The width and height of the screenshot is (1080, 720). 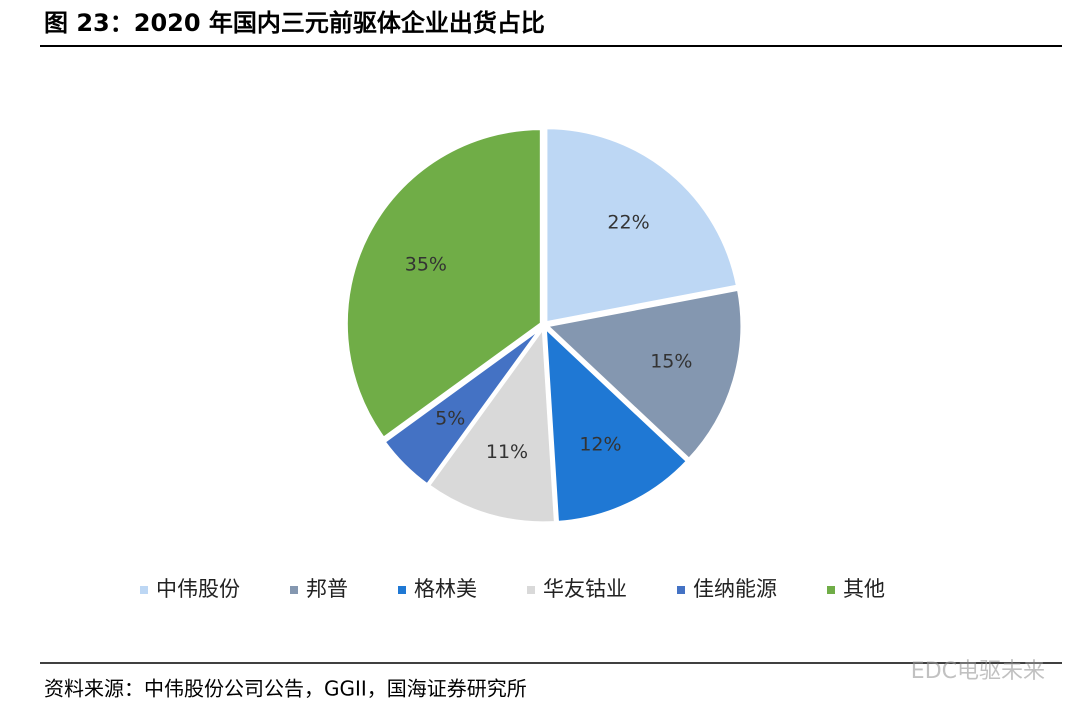 I want to click on legend-label: 格林美, so click(x=445, y=589).